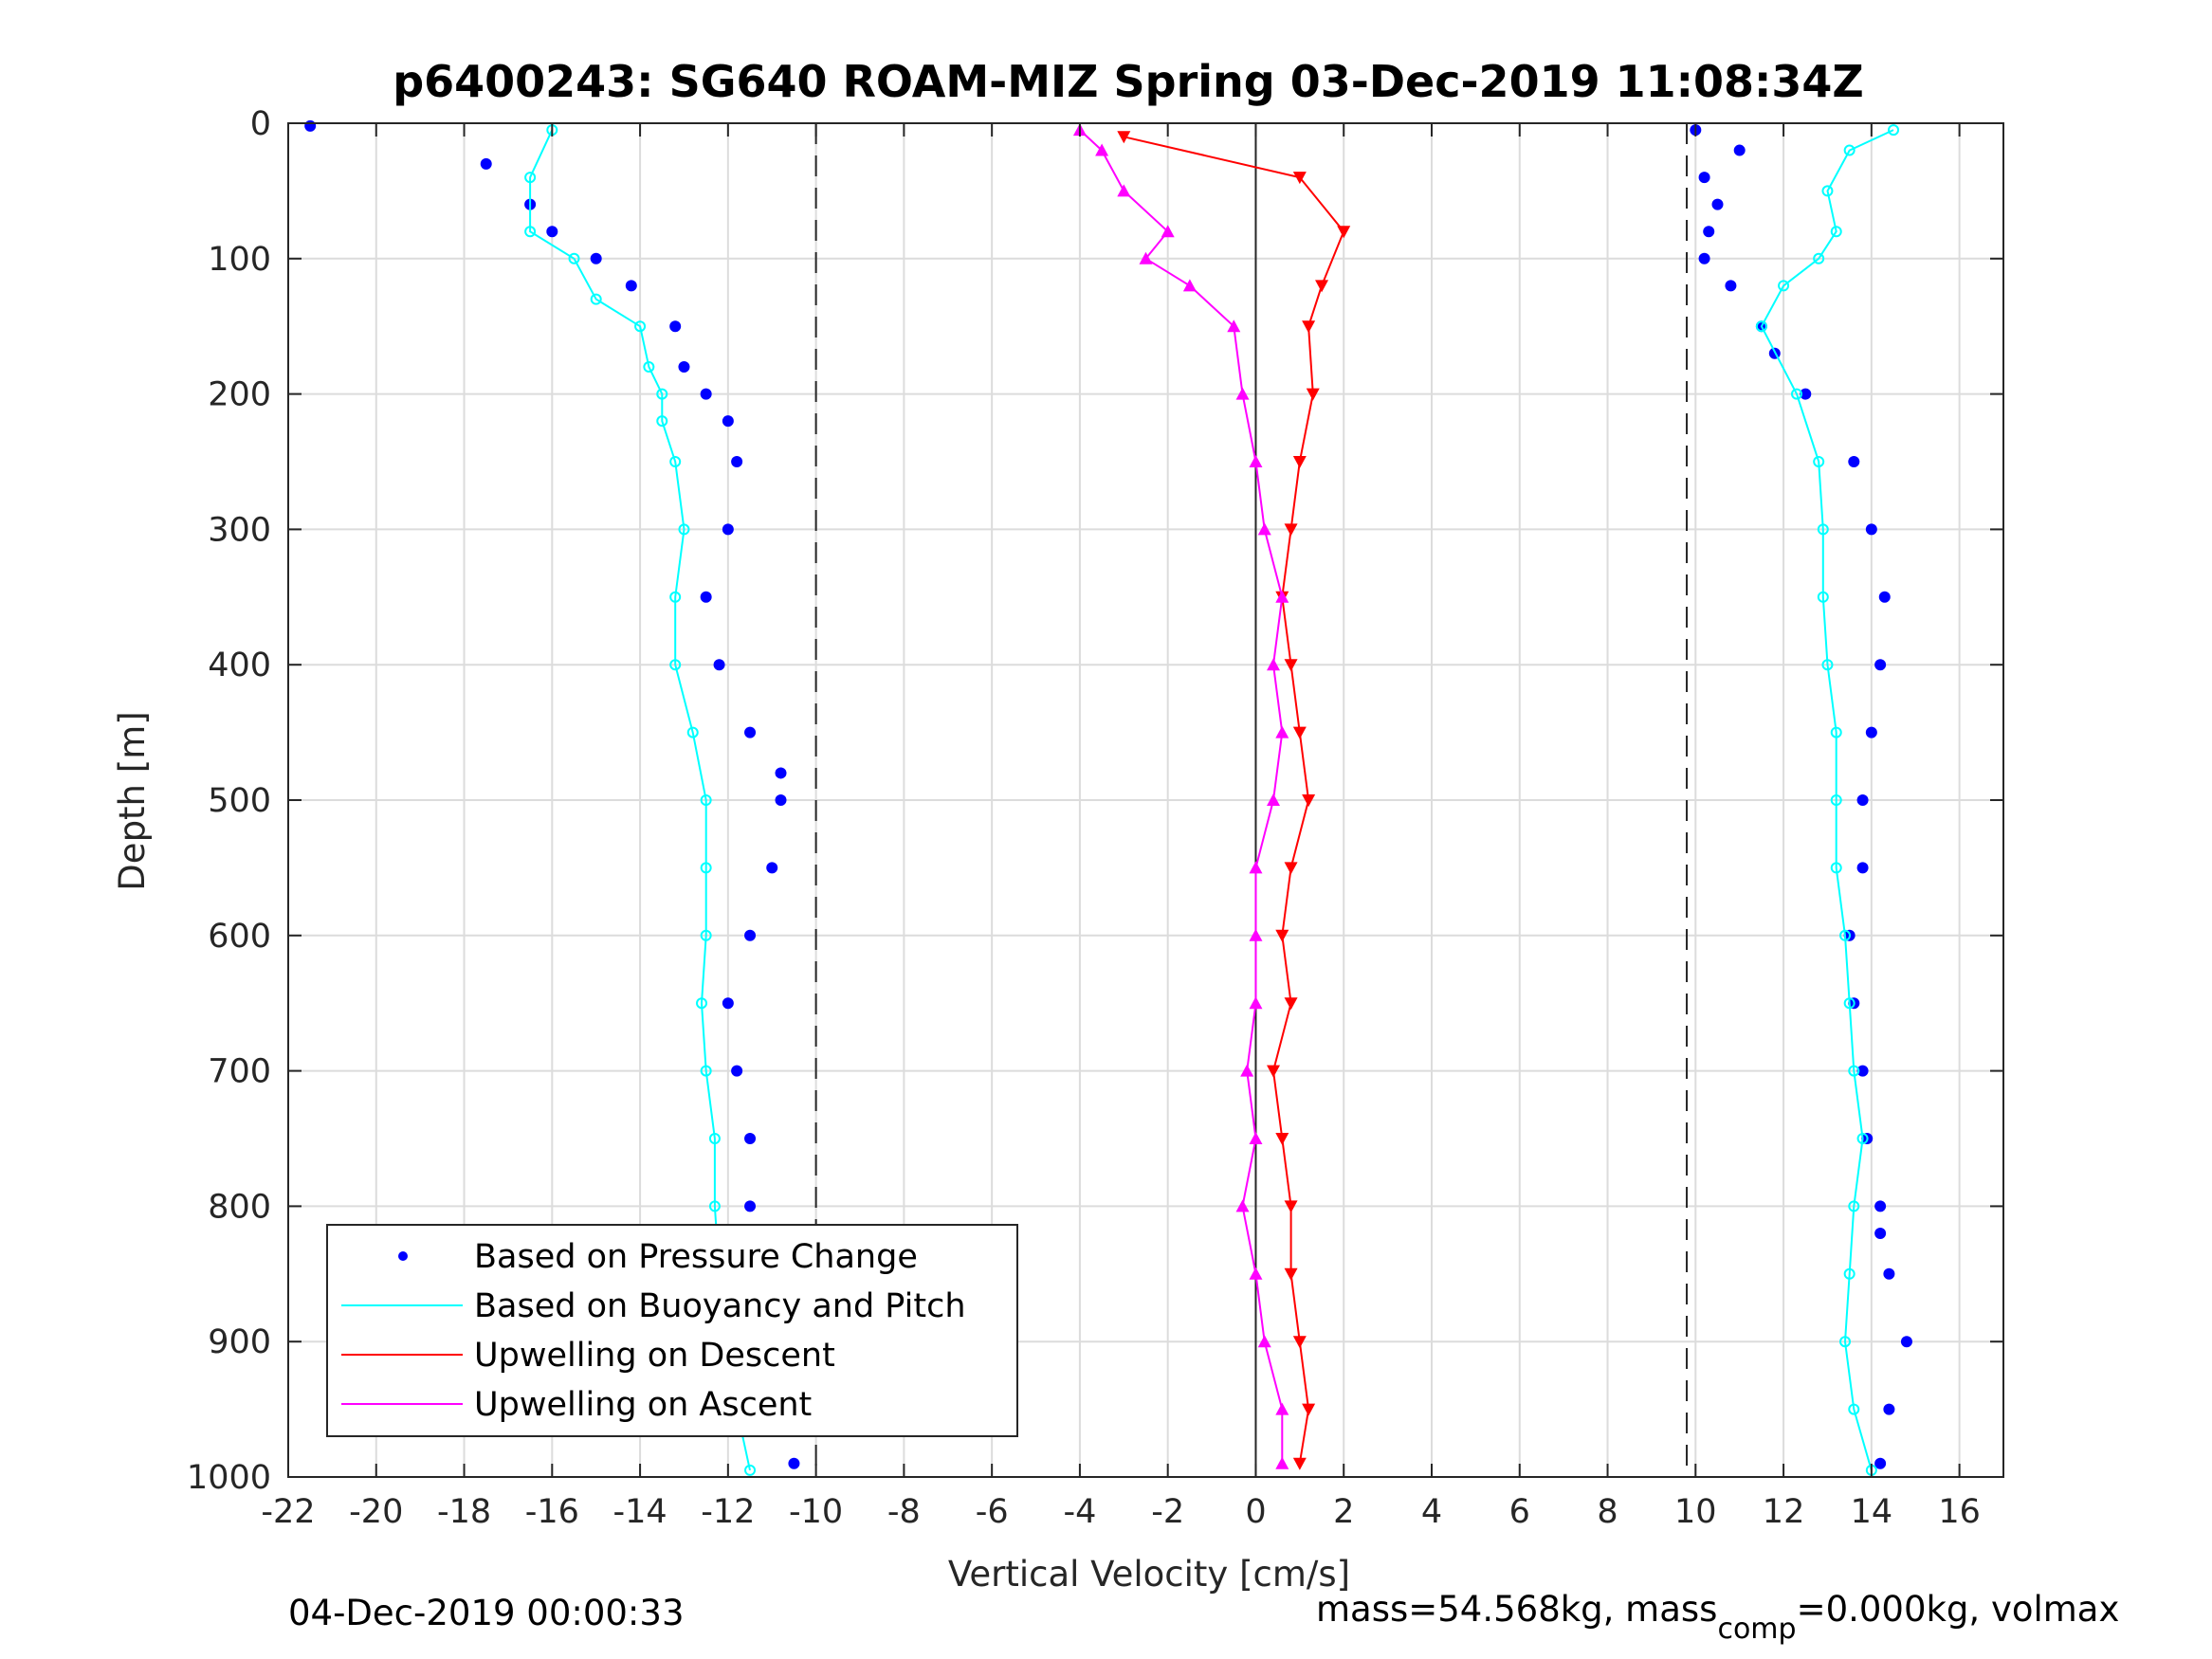 This screenshot has width=2212, height=1659. I want to click on x-tick-label: 12, so click(1784, 1512).